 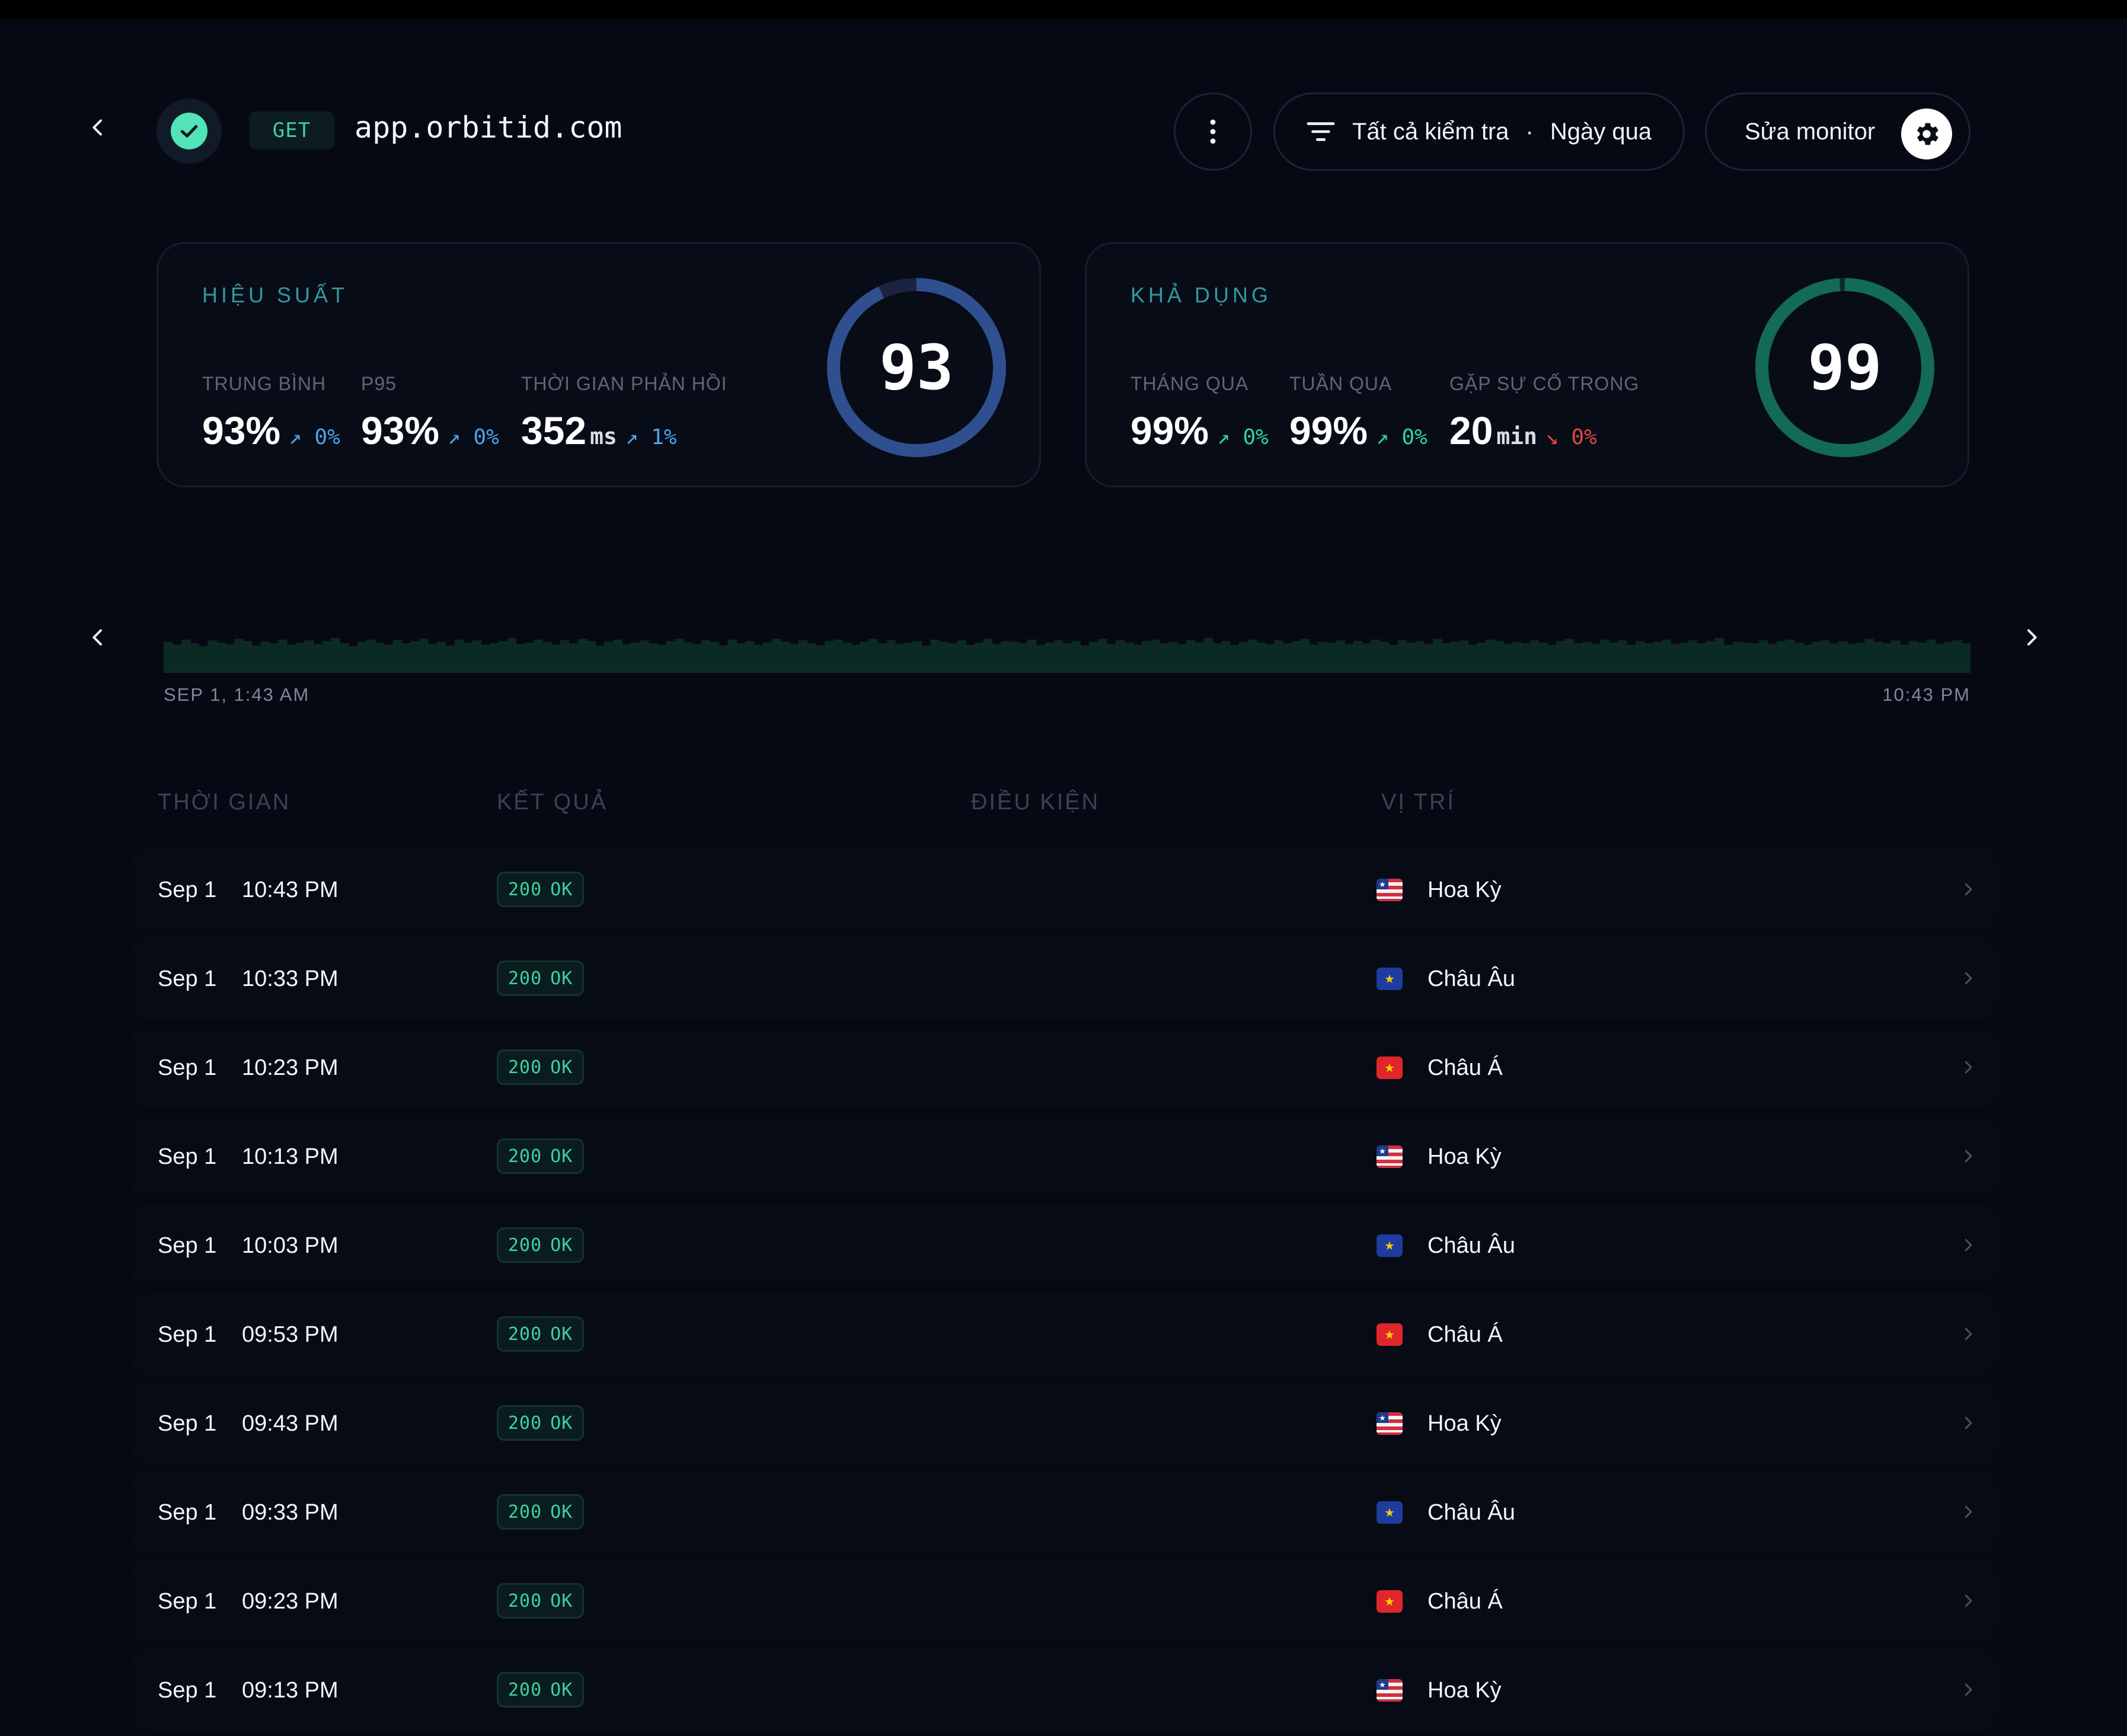 What do you see at coordinates (98, 127) in the screenshot?
I see `back-button` at bounding box center [98, 127].